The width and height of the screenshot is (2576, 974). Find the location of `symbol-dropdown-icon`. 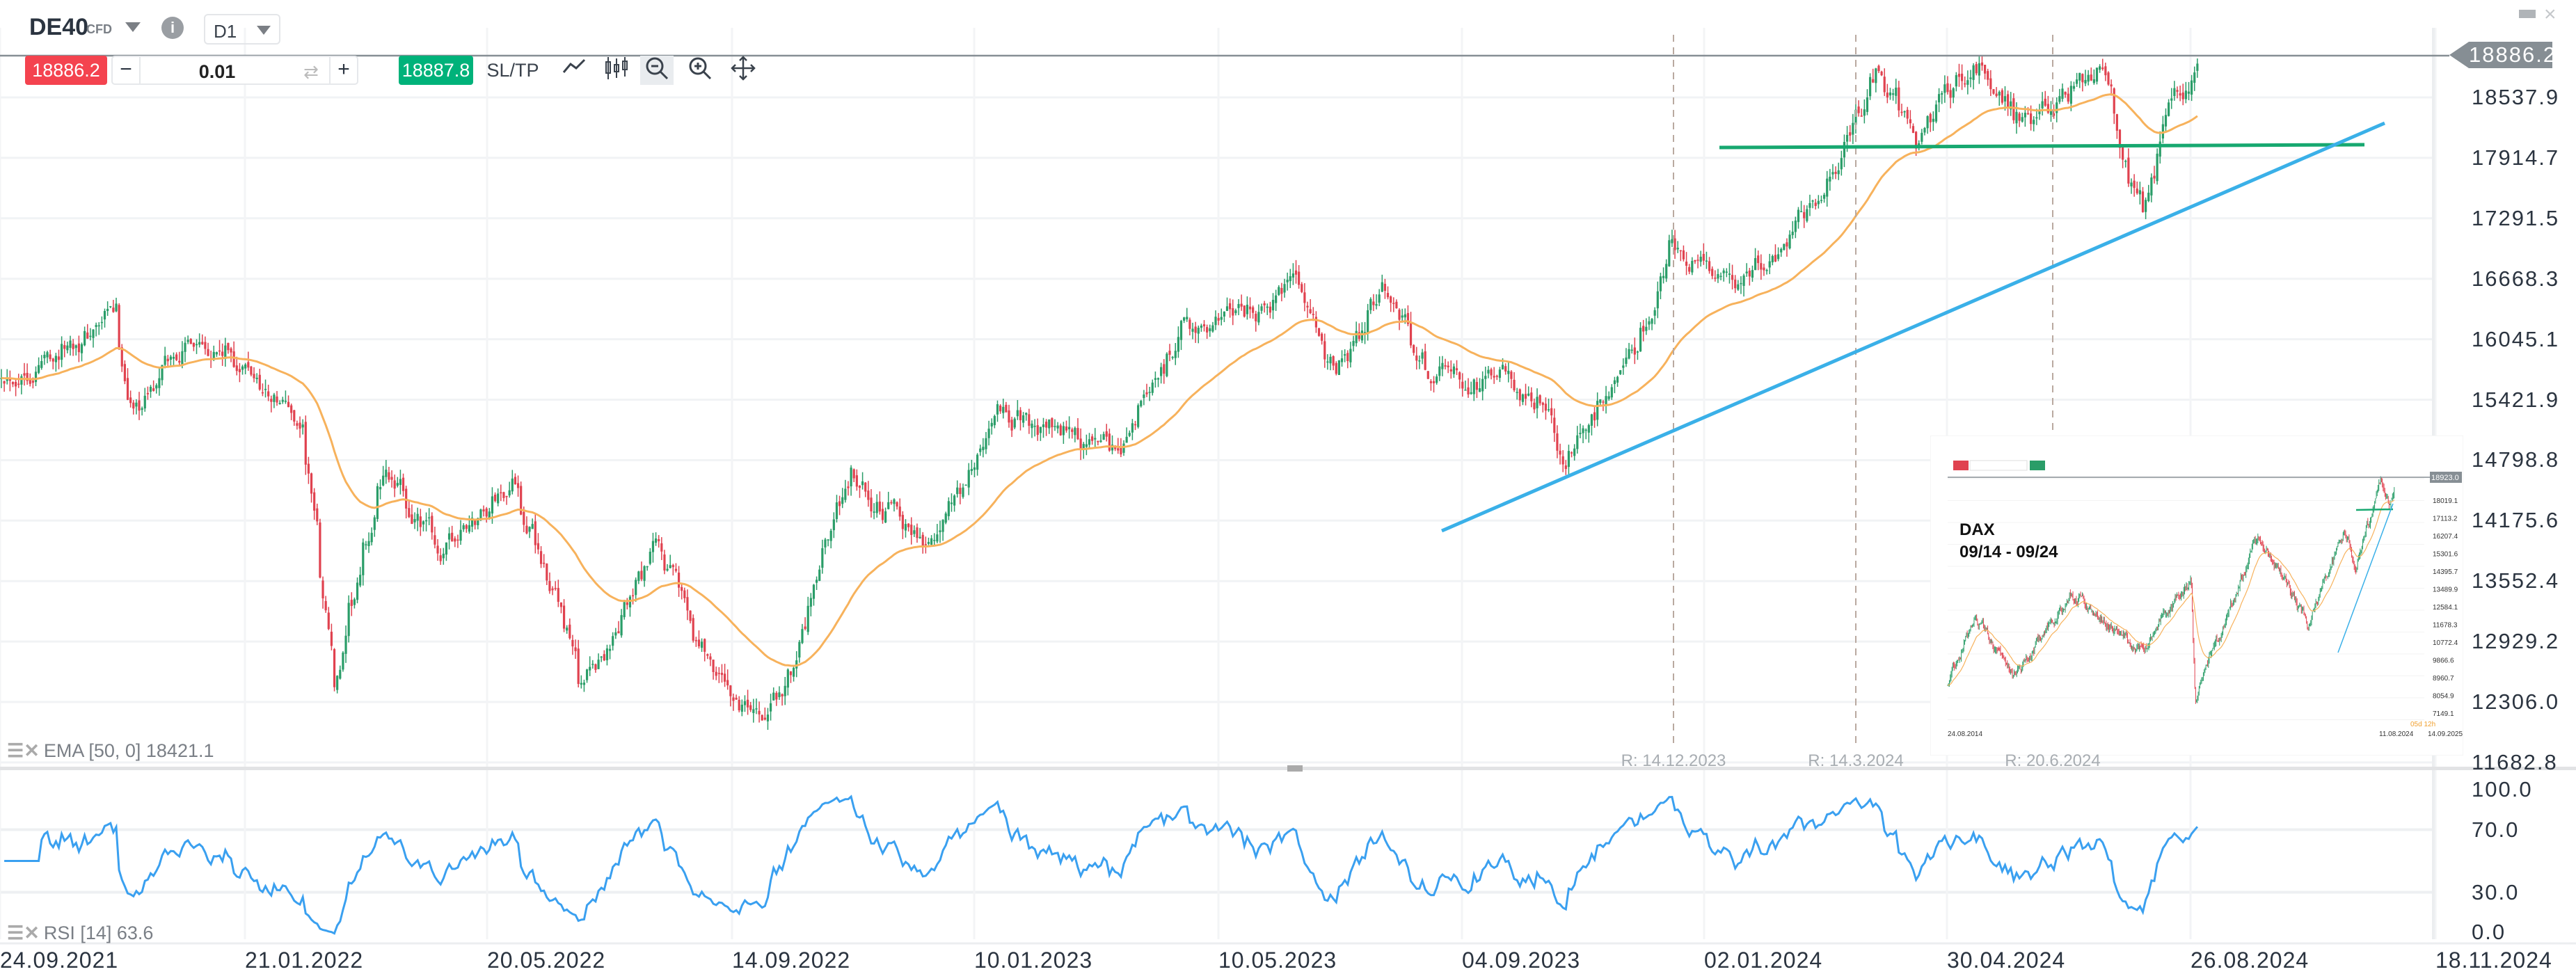

symbol-dropdown-icon is located at coordinates (133, 27).